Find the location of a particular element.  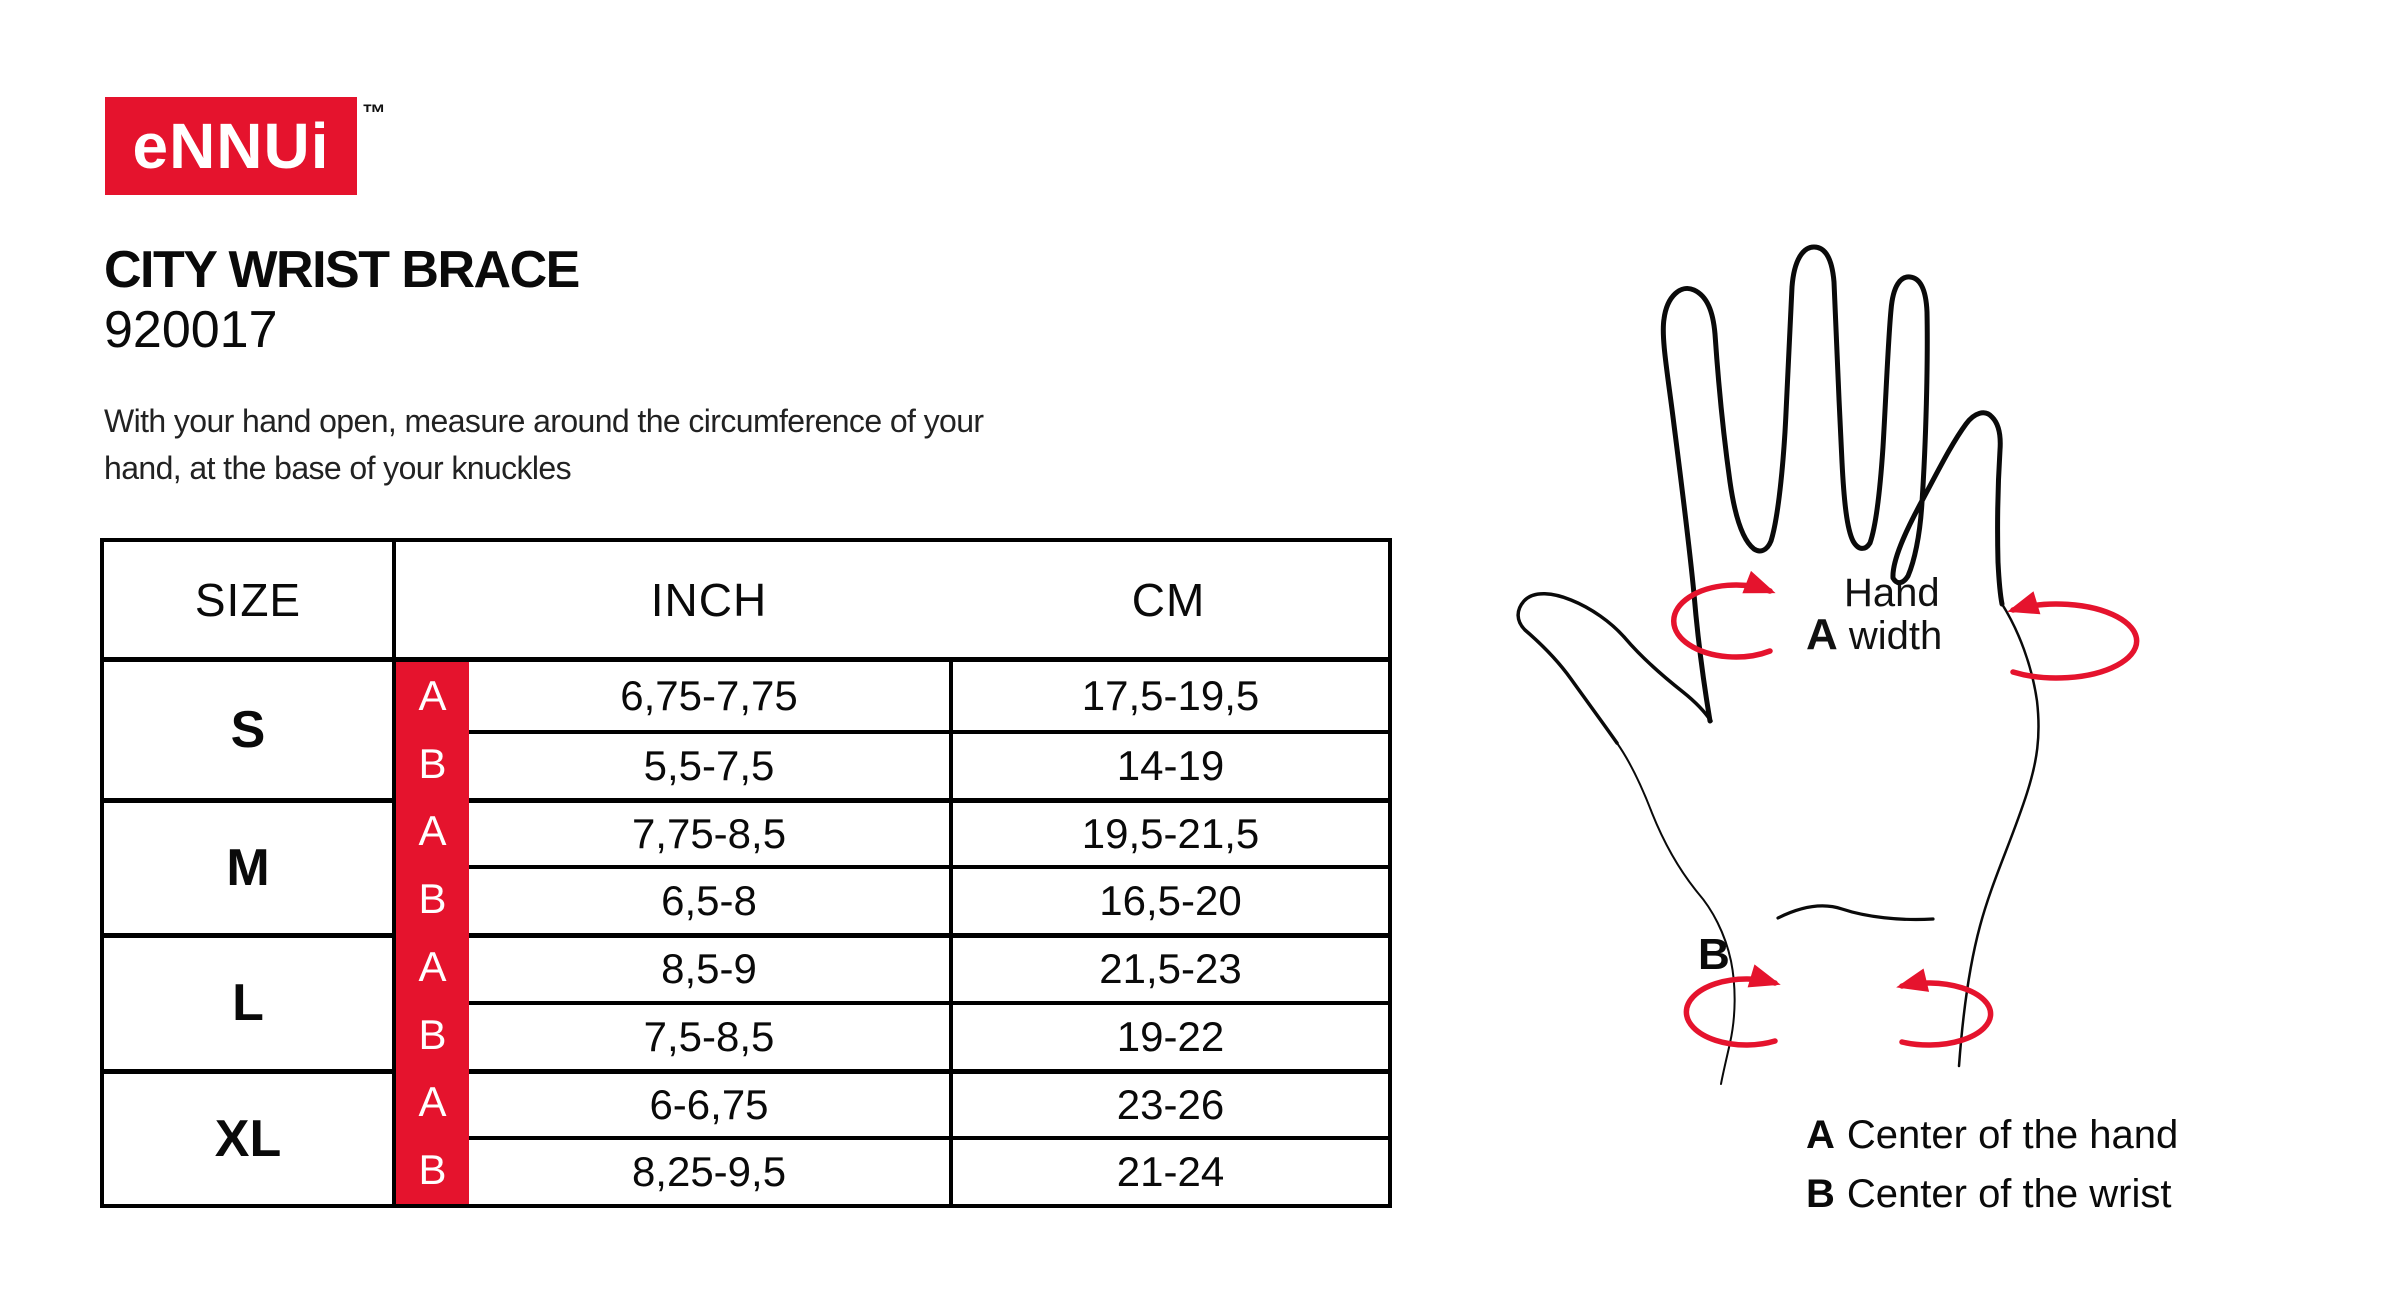

inch-value: 8,5-9 is located at coordinates (709, 967).